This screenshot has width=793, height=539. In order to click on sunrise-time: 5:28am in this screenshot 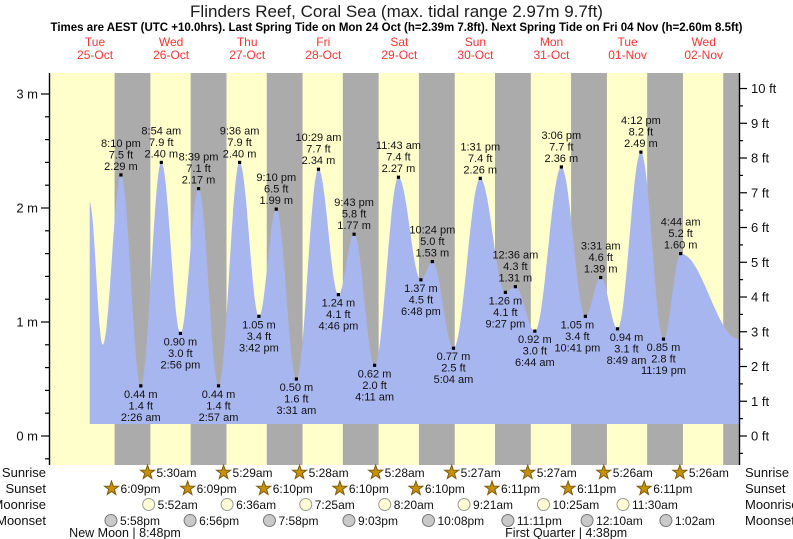, I will do `click(329, 473)`.